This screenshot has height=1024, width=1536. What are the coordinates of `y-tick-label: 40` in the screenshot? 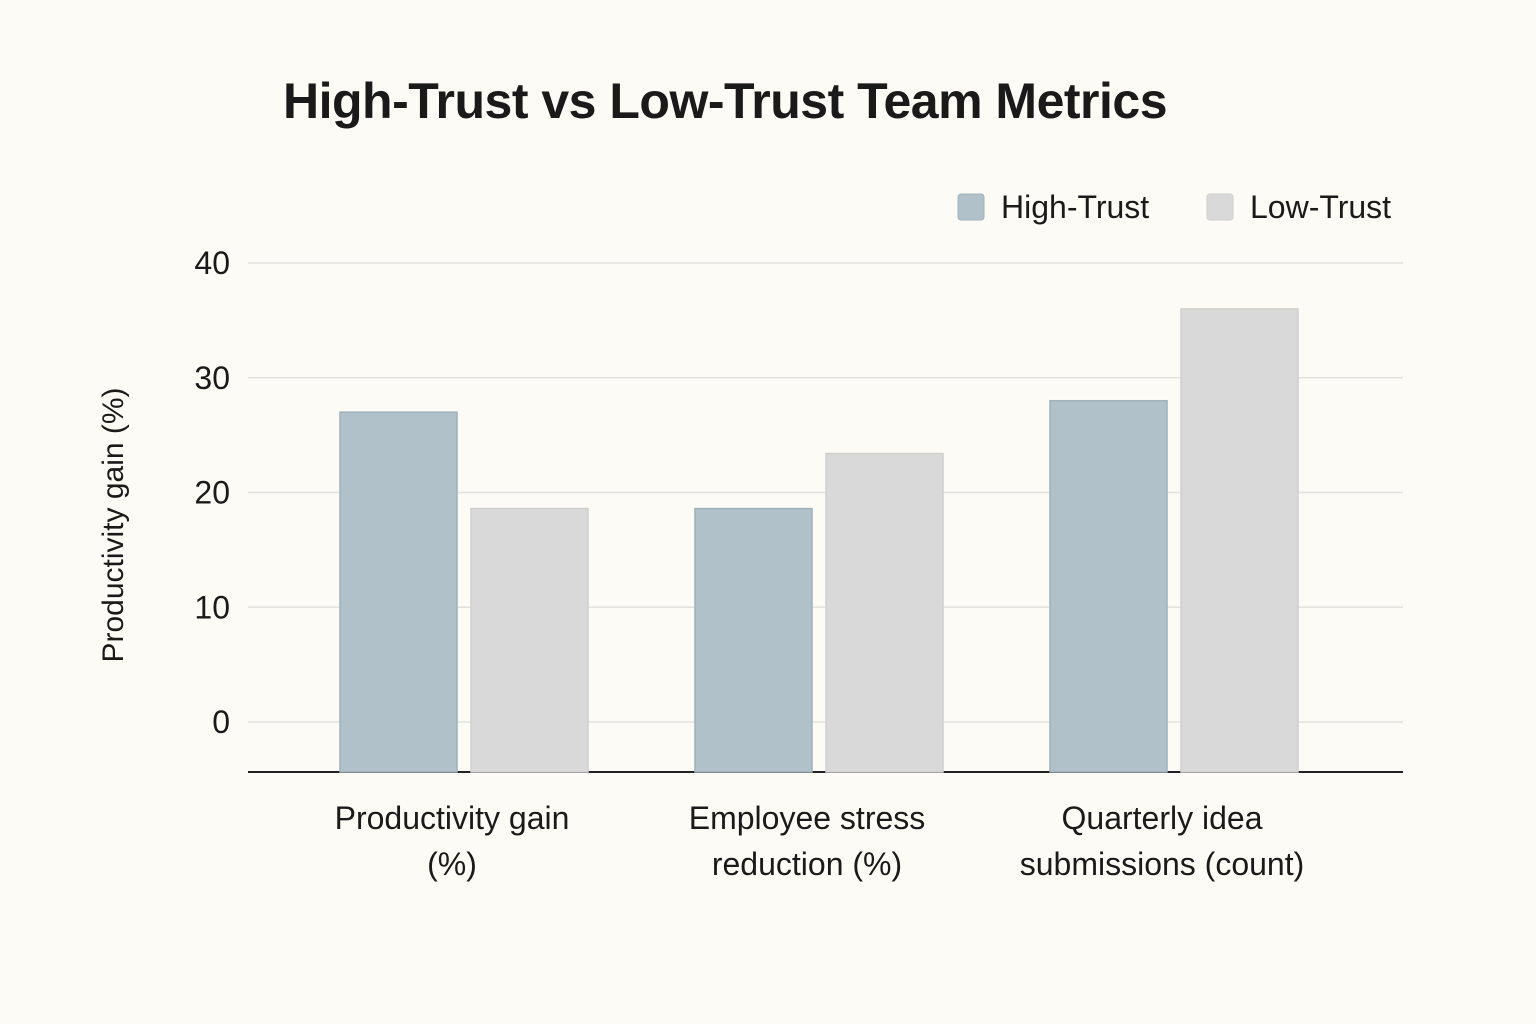 It's located at (212, 263).